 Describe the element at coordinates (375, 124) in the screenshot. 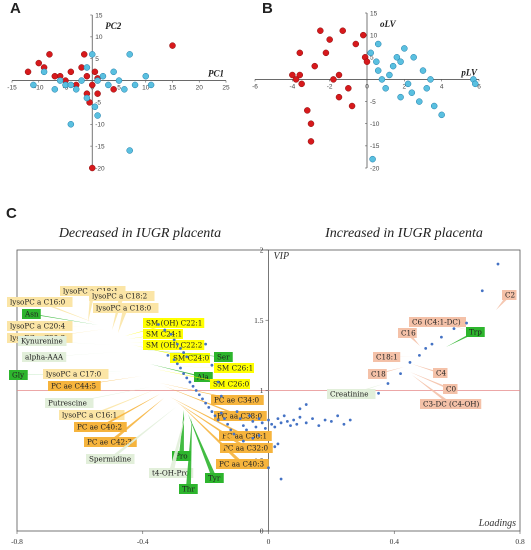

I see `y-tick-label: -10` at that location.